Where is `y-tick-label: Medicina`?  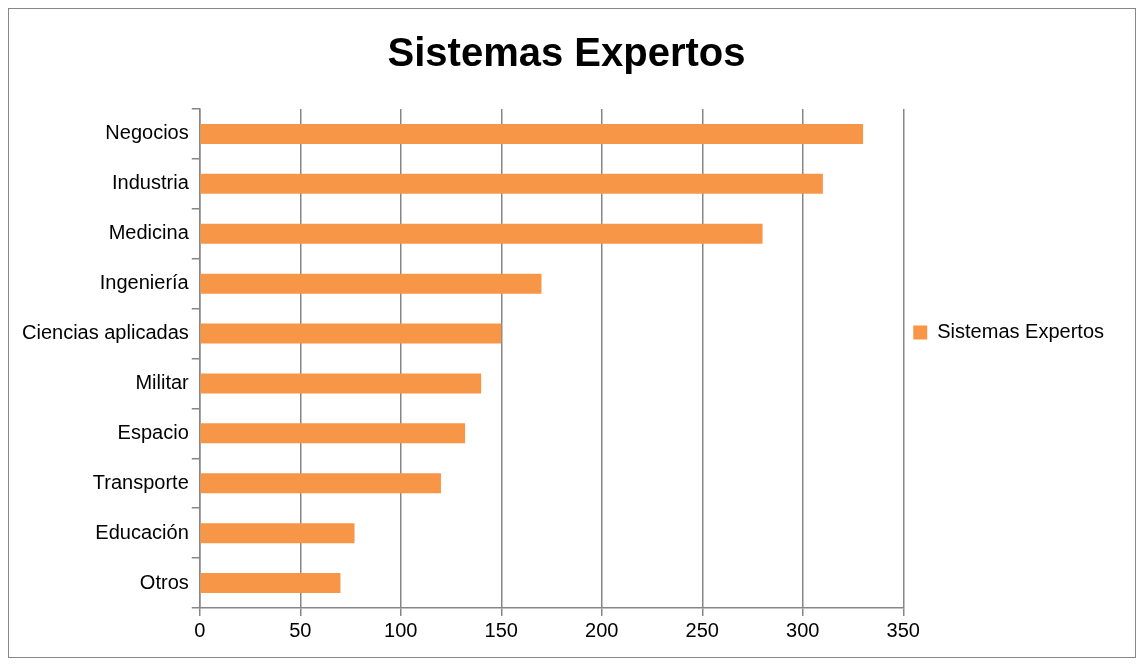
y-tick-label: Medicina is located at coordinates (149, 232).